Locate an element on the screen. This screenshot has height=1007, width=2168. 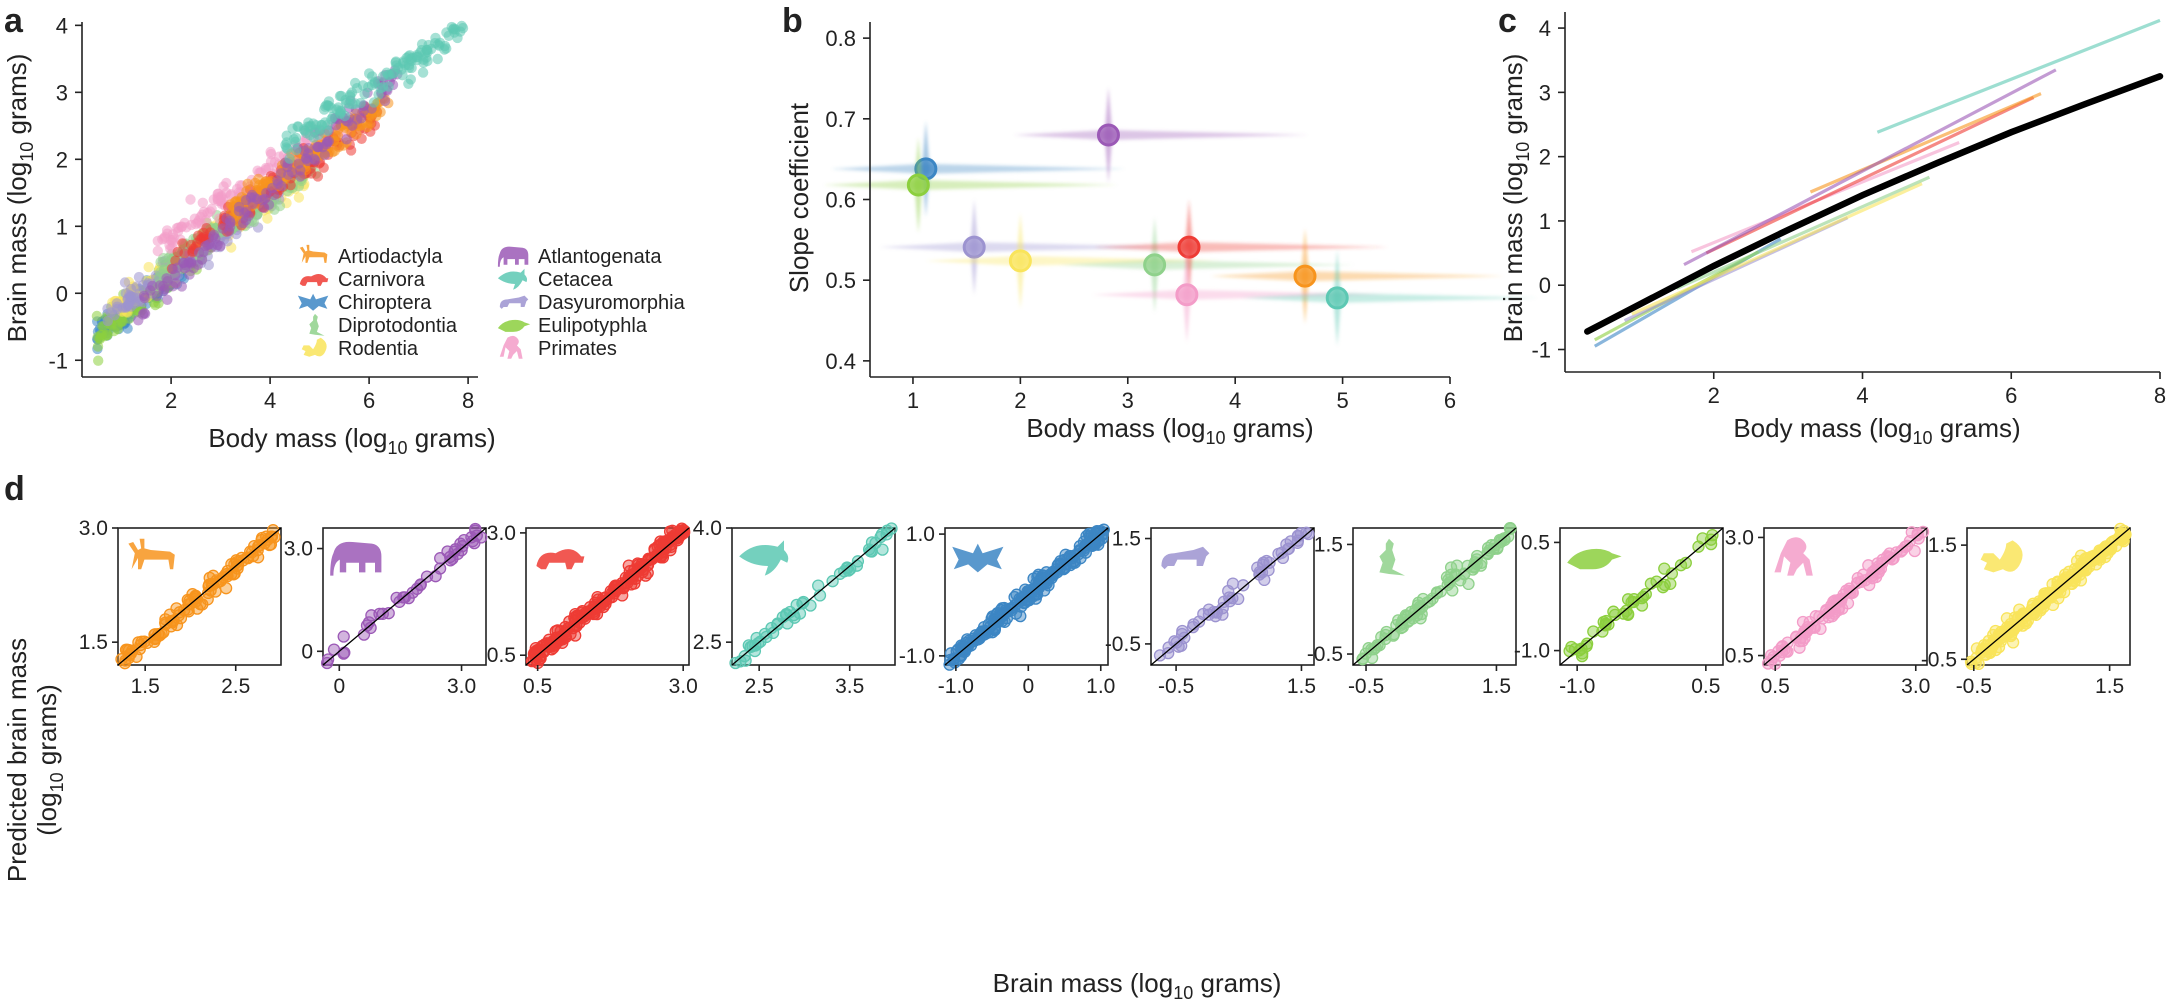
primate-icon is located at coordinates (511, 347).